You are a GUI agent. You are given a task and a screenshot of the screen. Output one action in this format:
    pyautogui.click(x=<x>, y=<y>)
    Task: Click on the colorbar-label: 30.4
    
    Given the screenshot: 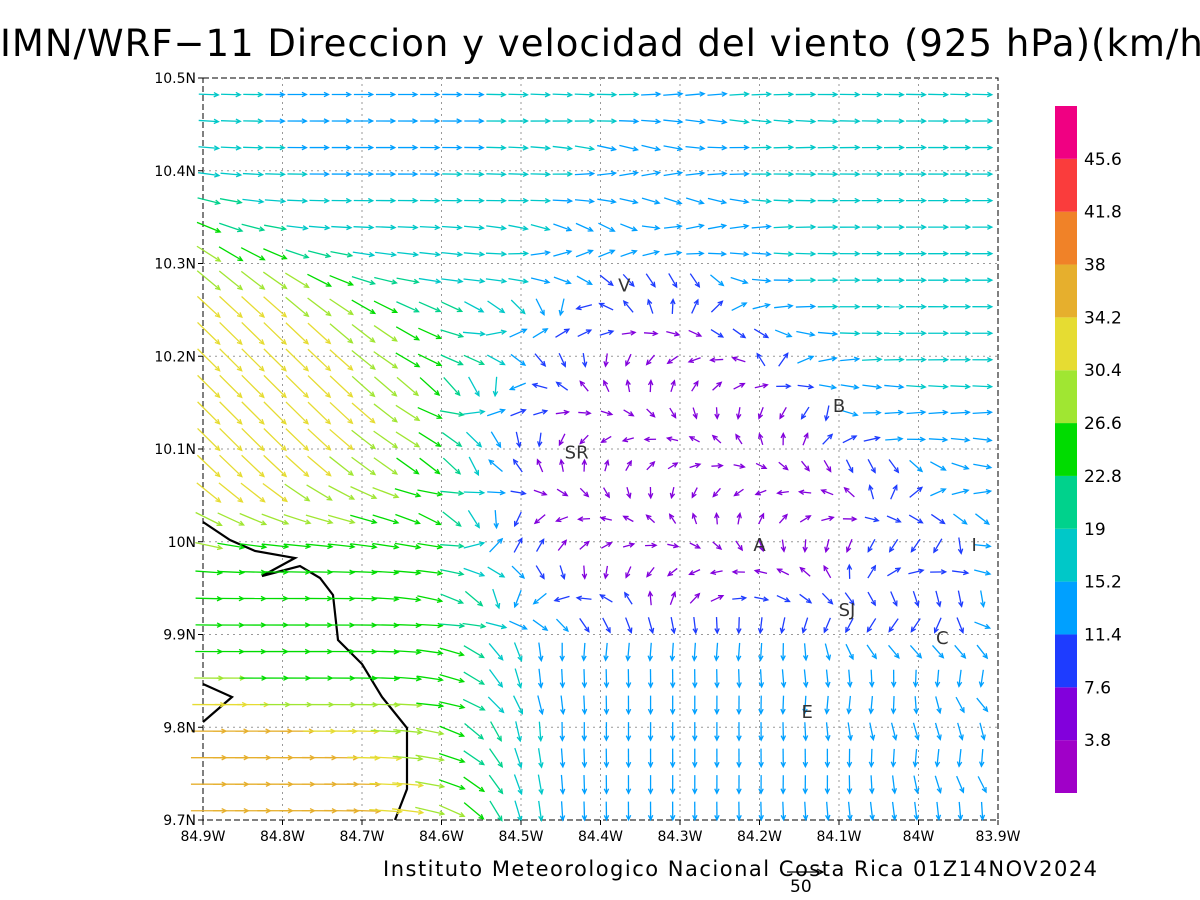 What is the action you would take?
    pyautogui.click(x=1103, y=371)
    